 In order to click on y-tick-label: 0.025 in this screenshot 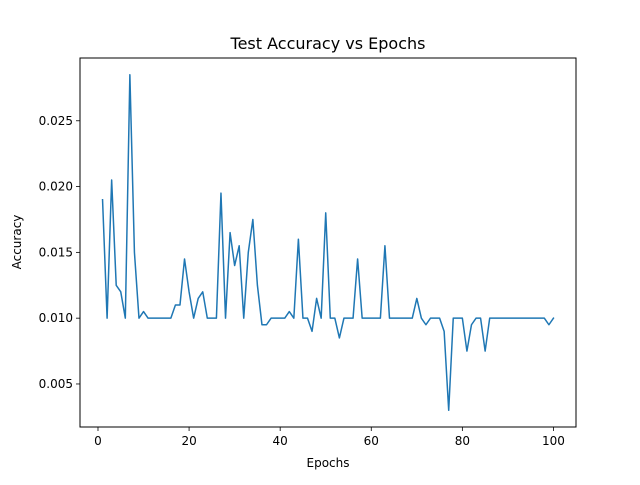, I will do `click(56, 121)`.